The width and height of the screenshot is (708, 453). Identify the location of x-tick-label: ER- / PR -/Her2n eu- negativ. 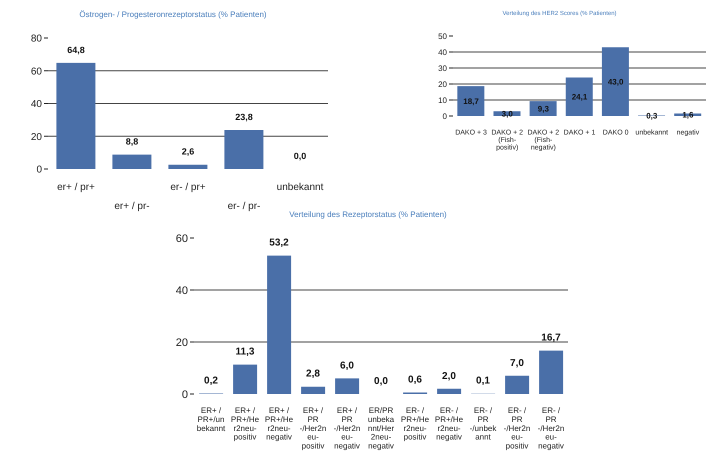
(551, 428).